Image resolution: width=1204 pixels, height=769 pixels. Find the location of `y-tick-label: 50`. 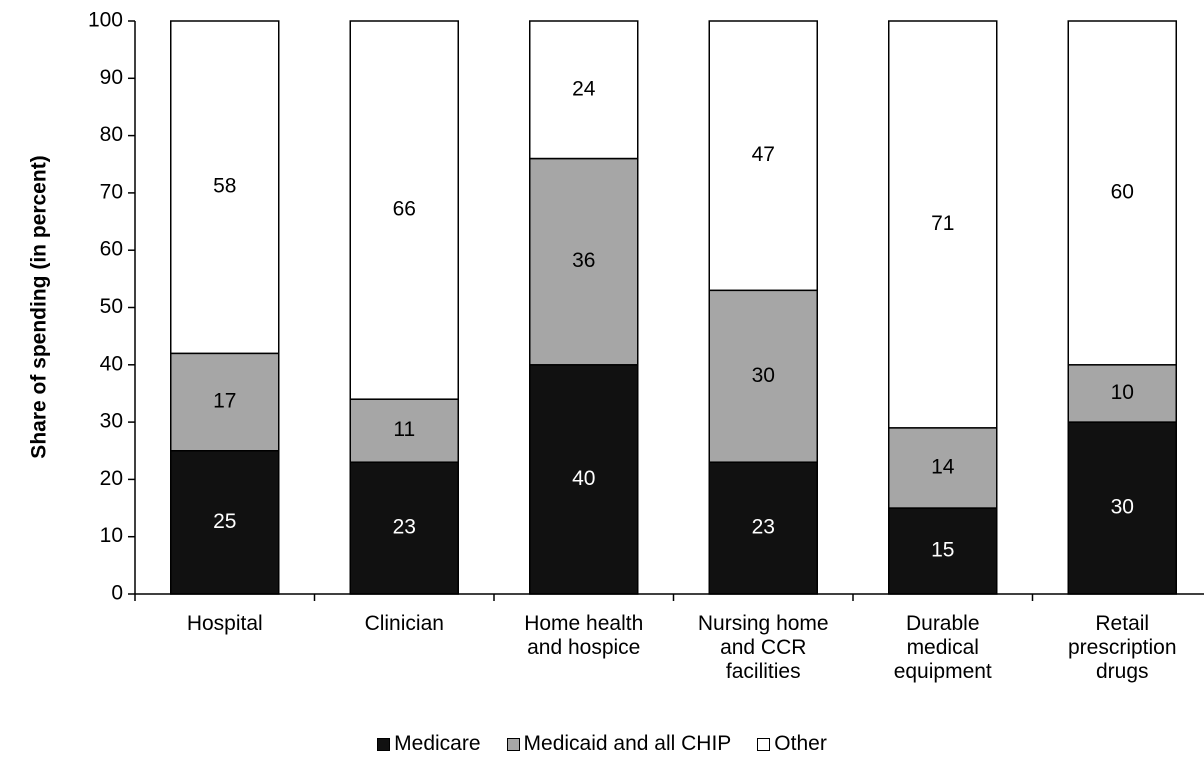

y-tick-label: 50 is located at coordinates (111, 306).